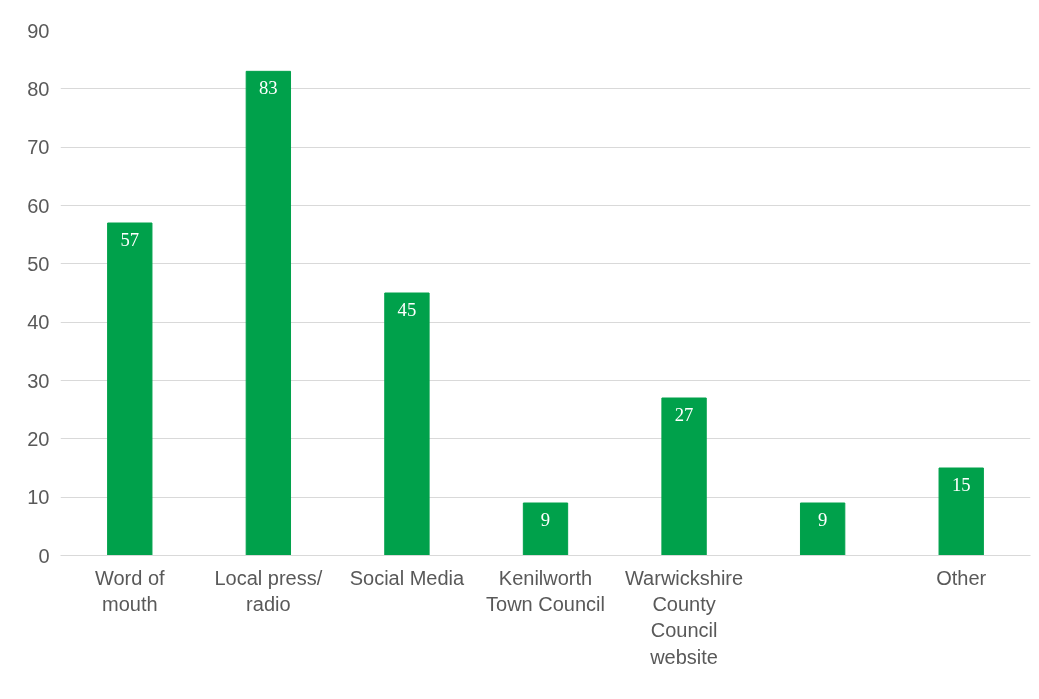  Describe the element at coordinates (961, 484) in the screenshot. I see `data-label: 15` at that location.